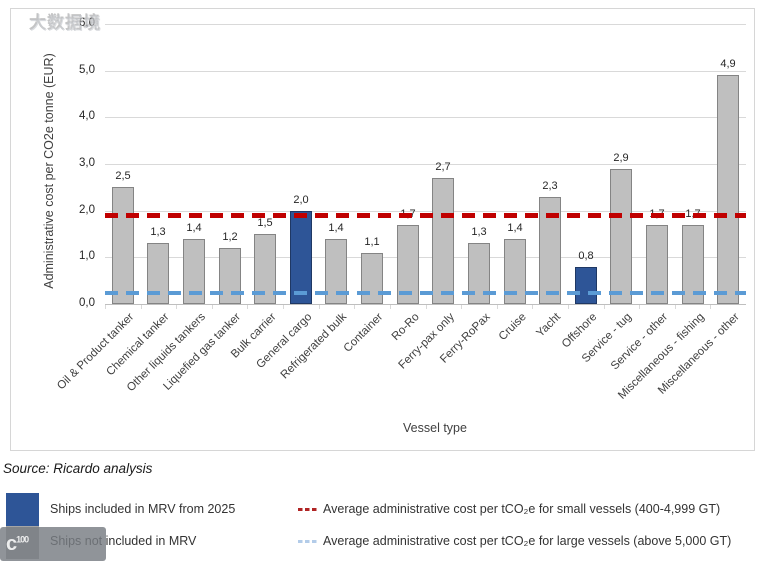 The width and height of the screenshot is (765, 561). Describe the element at coordinates (87, 70) in the screenshot. I see `y-tick-label: 5,0` at that location.